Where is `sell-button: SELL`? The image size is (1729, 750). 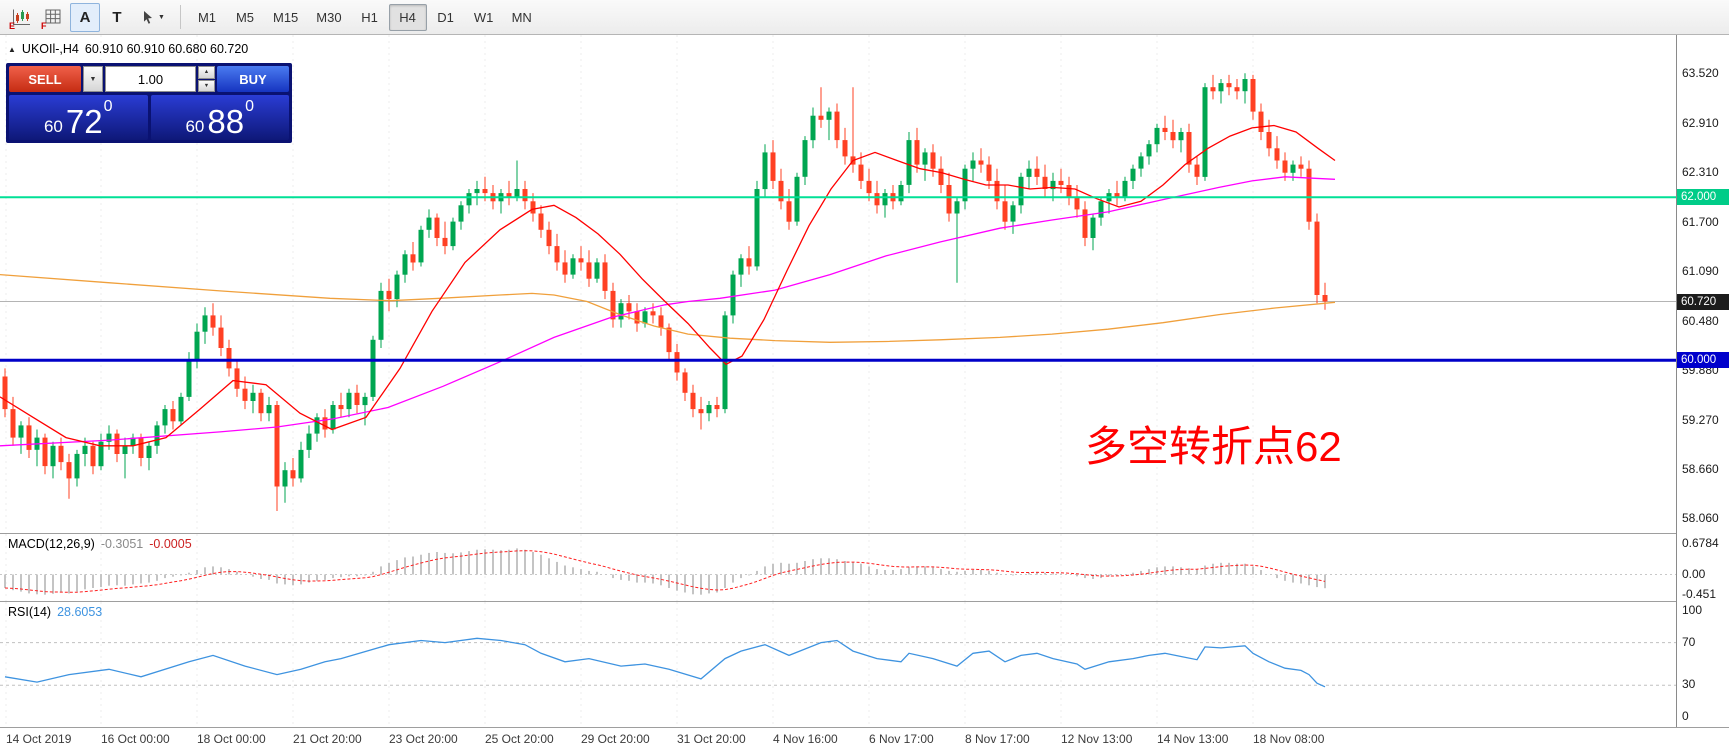 sell-button: SELL is located at coordinates (45, 79).